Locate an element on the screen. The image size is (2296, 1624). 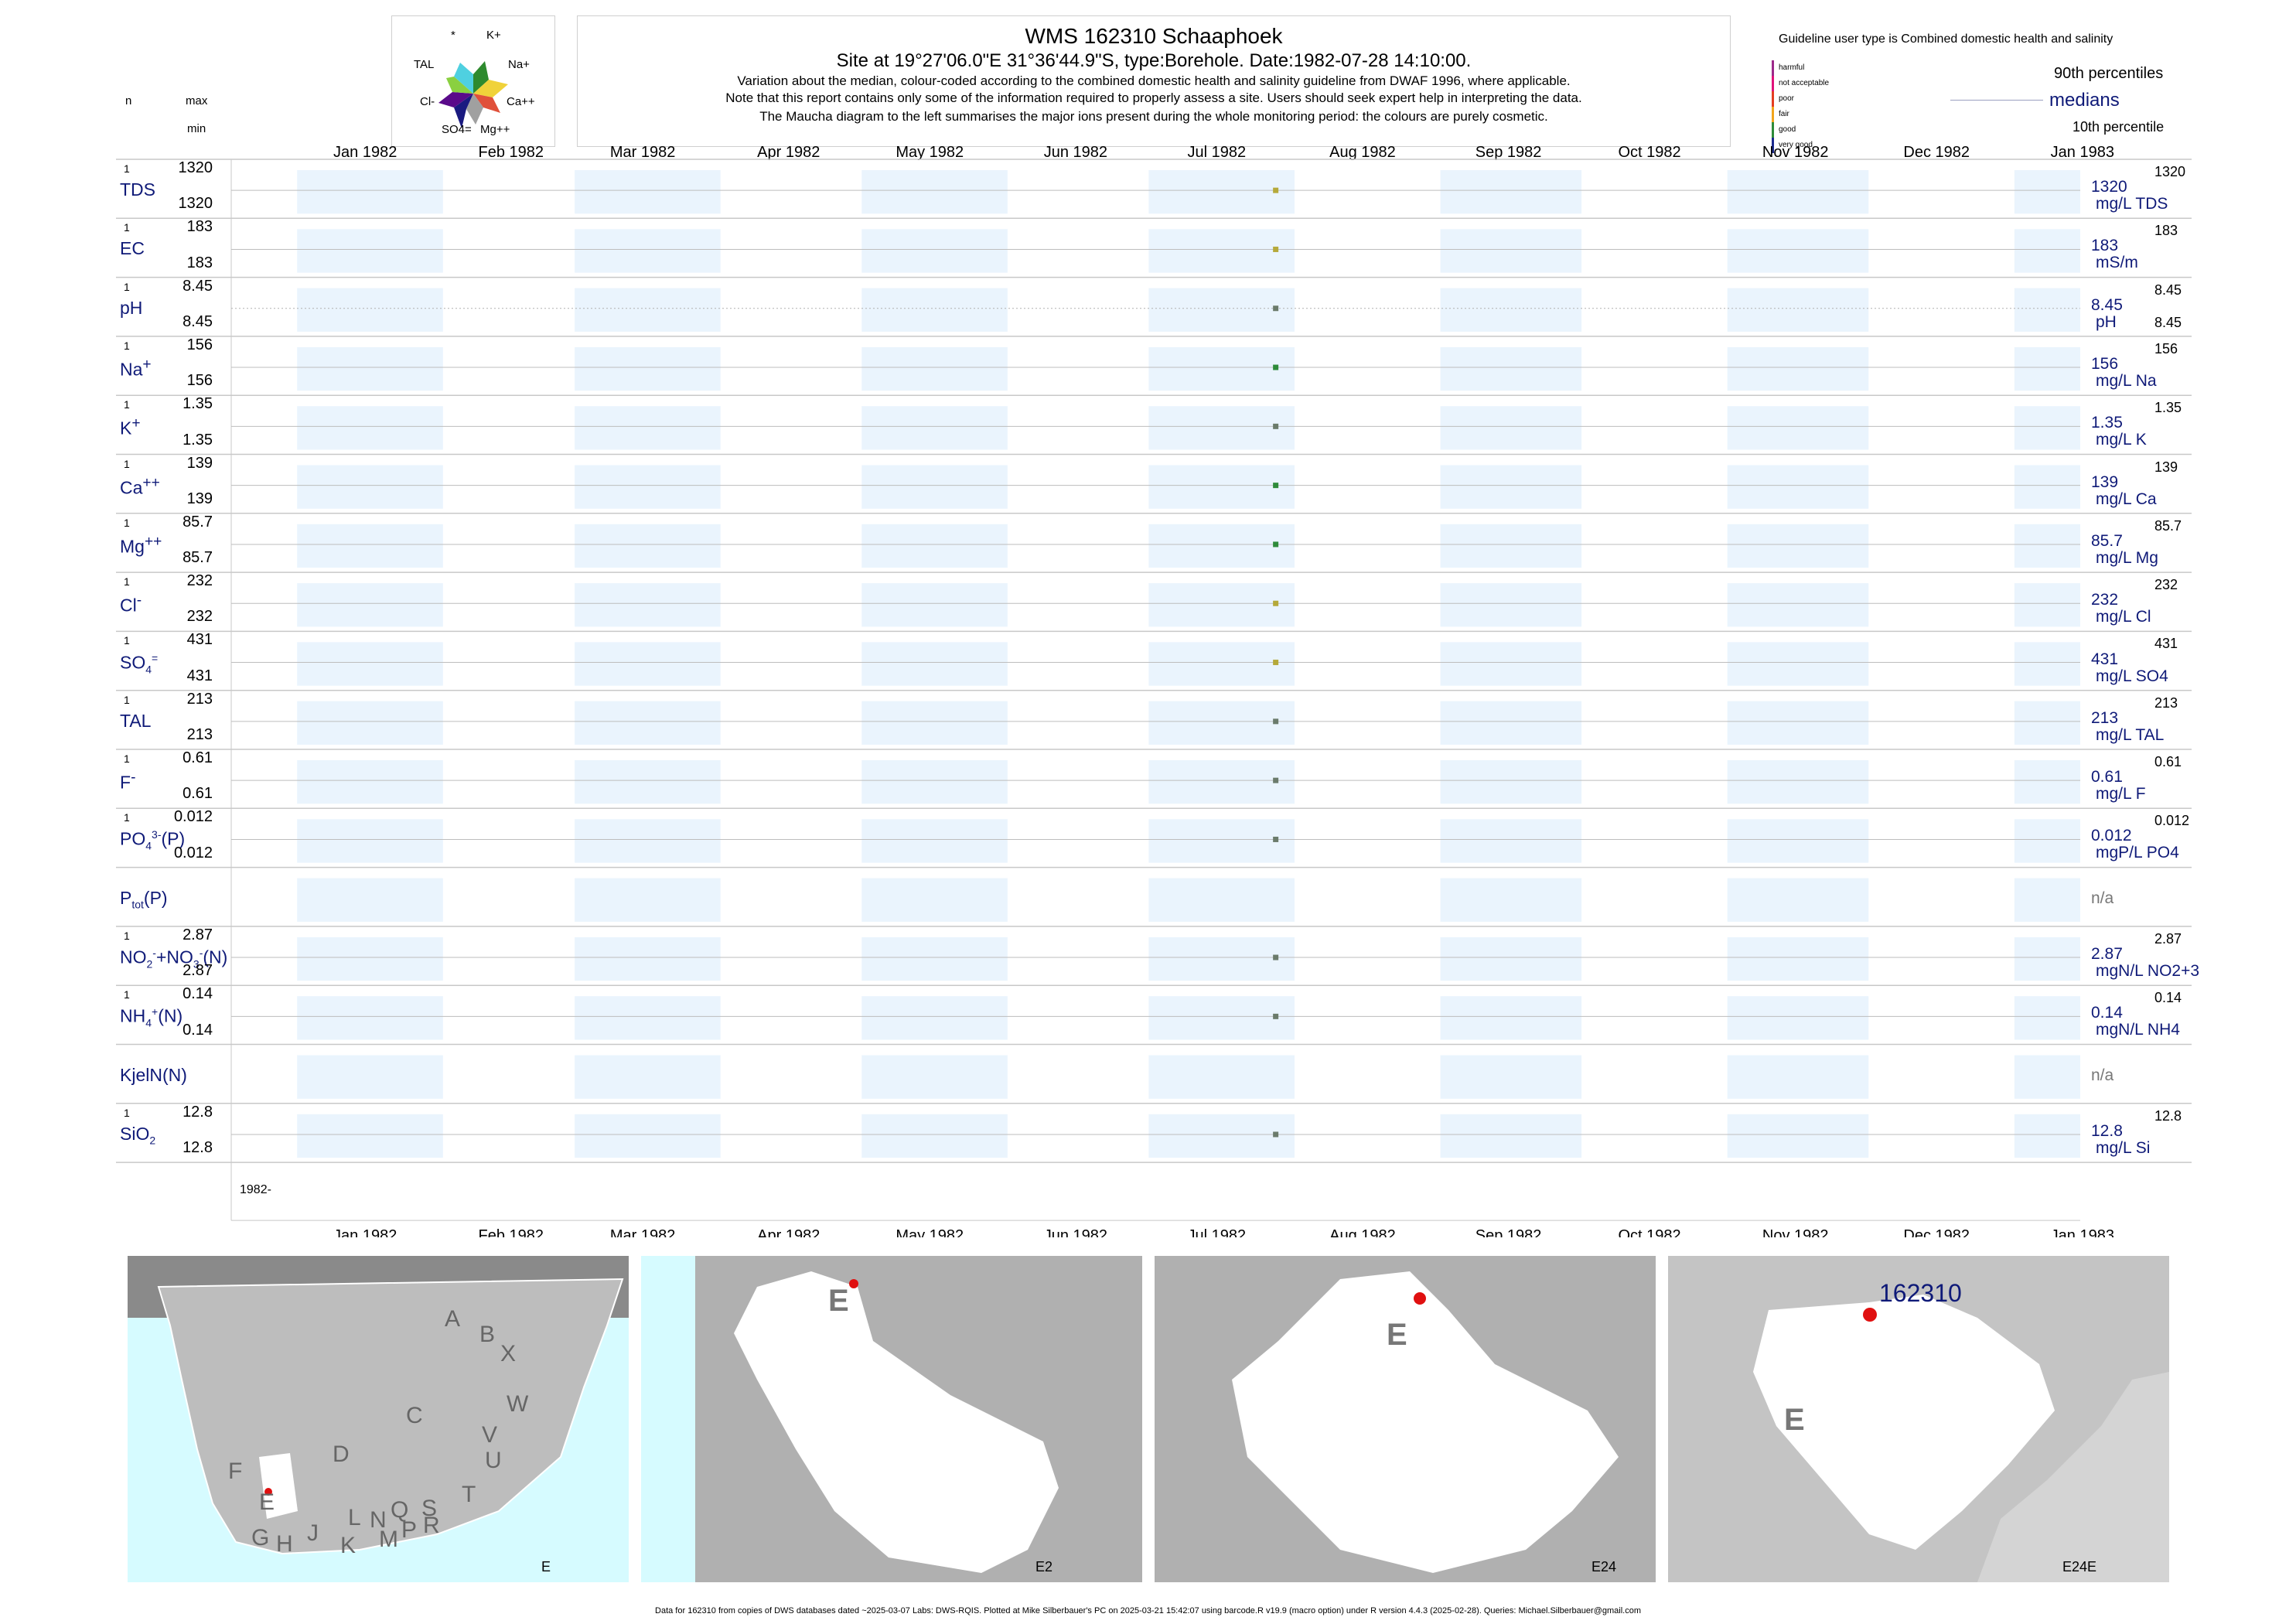
p90-value: 431 is located at coordinates (2166, 644).